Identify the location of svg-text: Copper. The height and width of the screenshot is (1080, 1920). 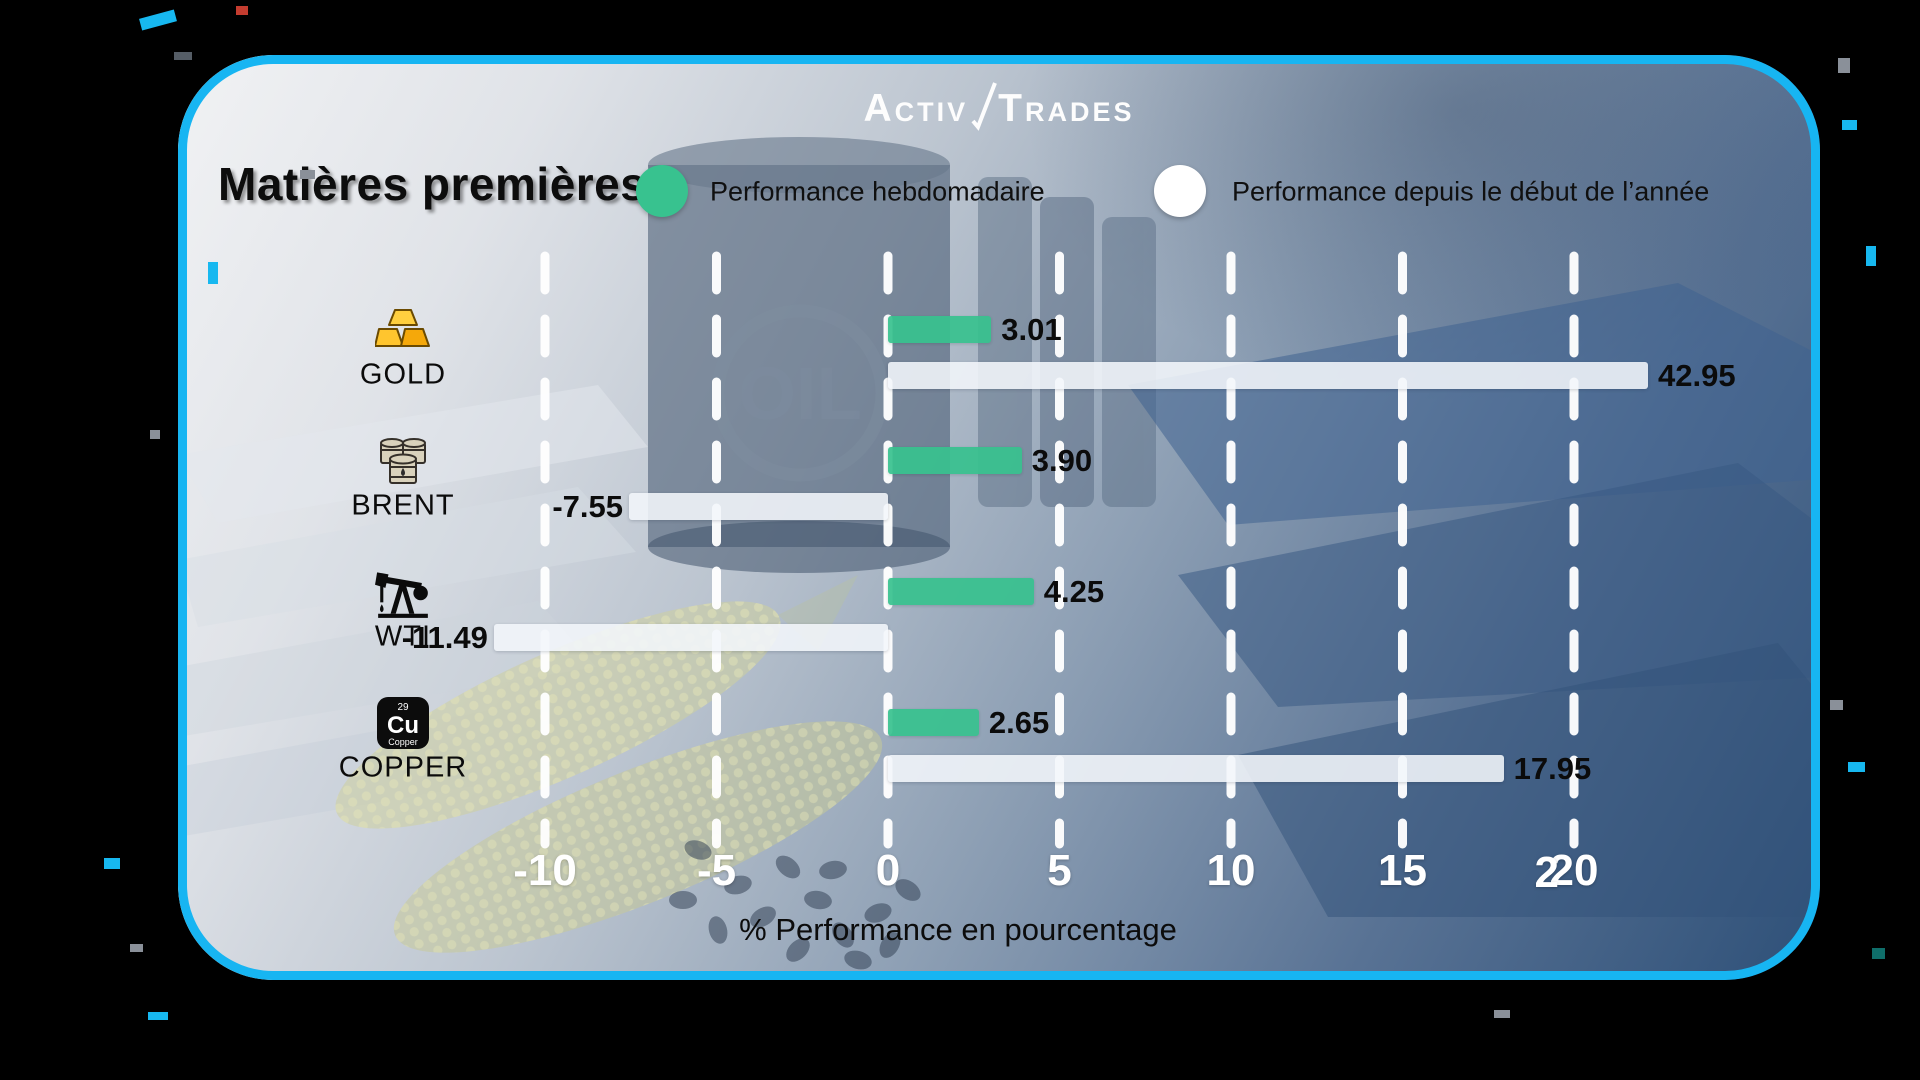
(403, 742).